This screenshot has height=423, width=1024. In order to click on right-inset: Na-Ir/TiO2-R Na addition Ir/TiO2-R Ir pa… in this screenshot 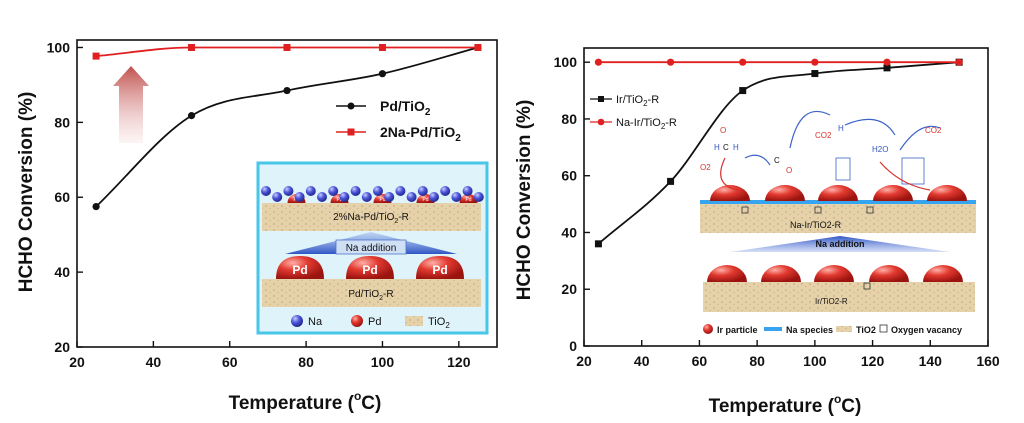, I will do `click(838, 222)`.